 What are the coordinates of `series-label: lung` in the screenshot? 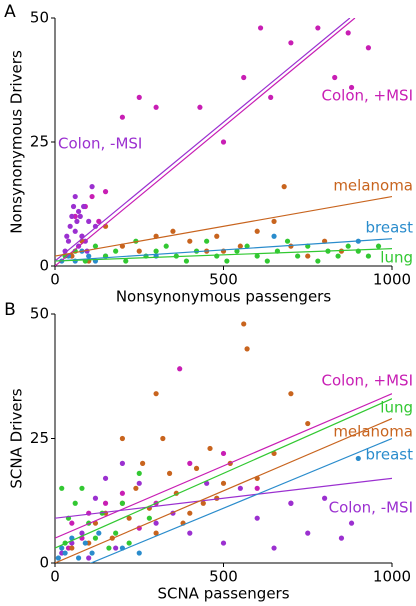 It's located at (396, 408).